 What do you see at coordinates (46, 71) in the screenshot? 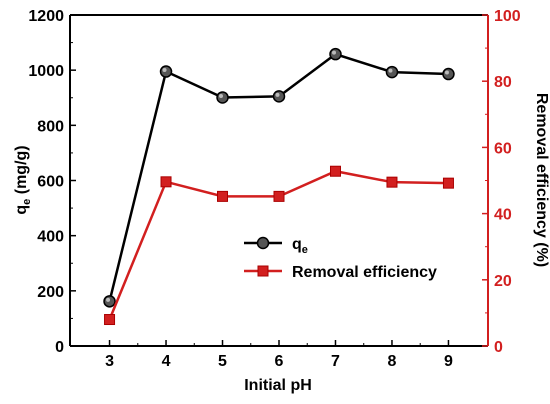
I see `y-left-tick-label: 1000` at bounding box center [46, 71].